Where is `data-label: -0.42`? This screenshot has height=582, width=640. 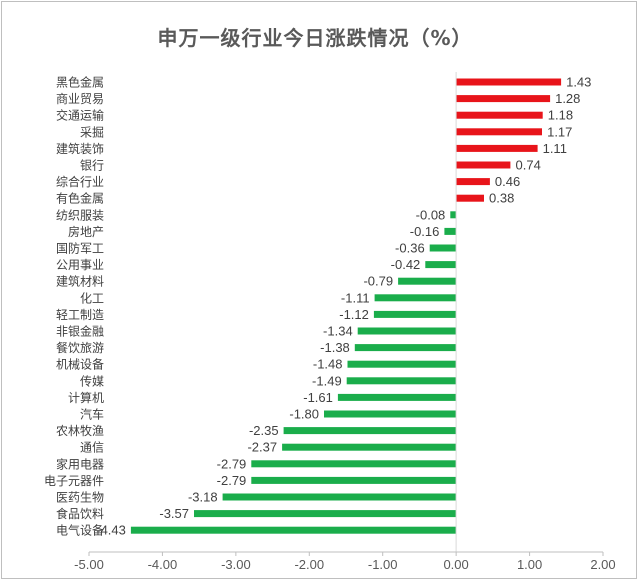
data-label: -0.42 is located at coordinates (406, 264).